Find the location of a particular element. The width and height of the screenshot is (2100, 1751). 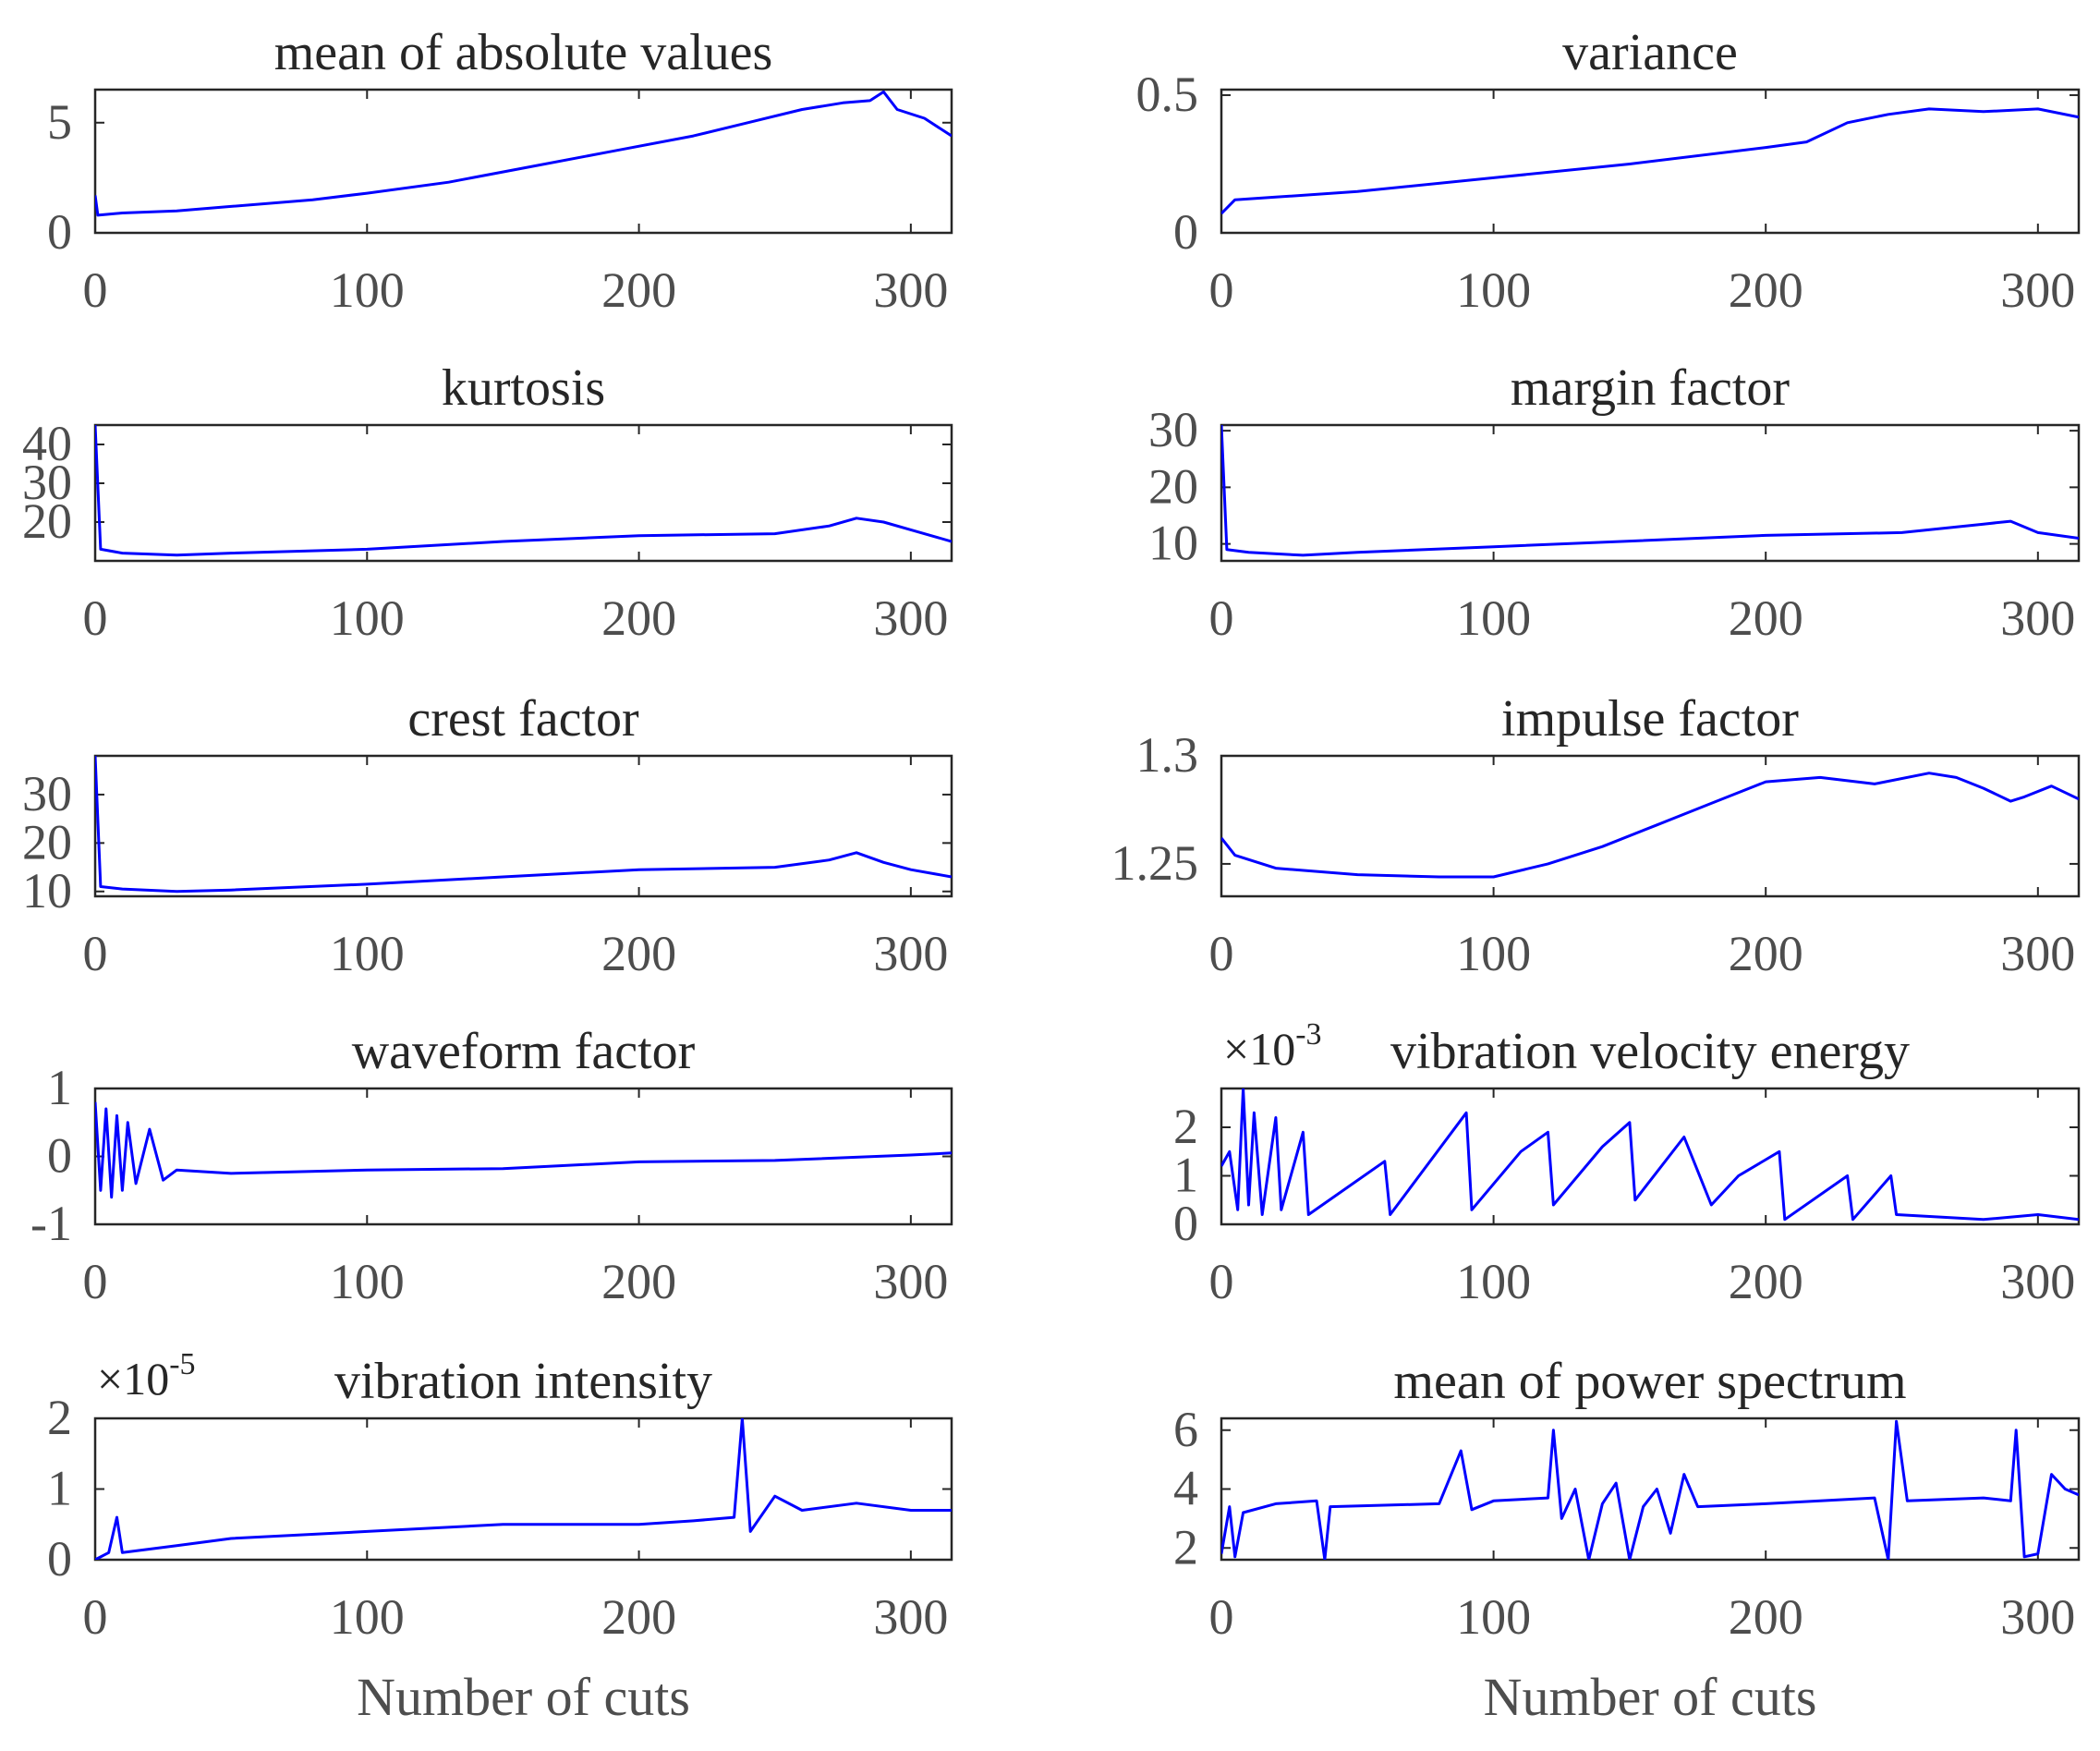

y-tick-label: 6 is located at coordinates (1185, 1429).